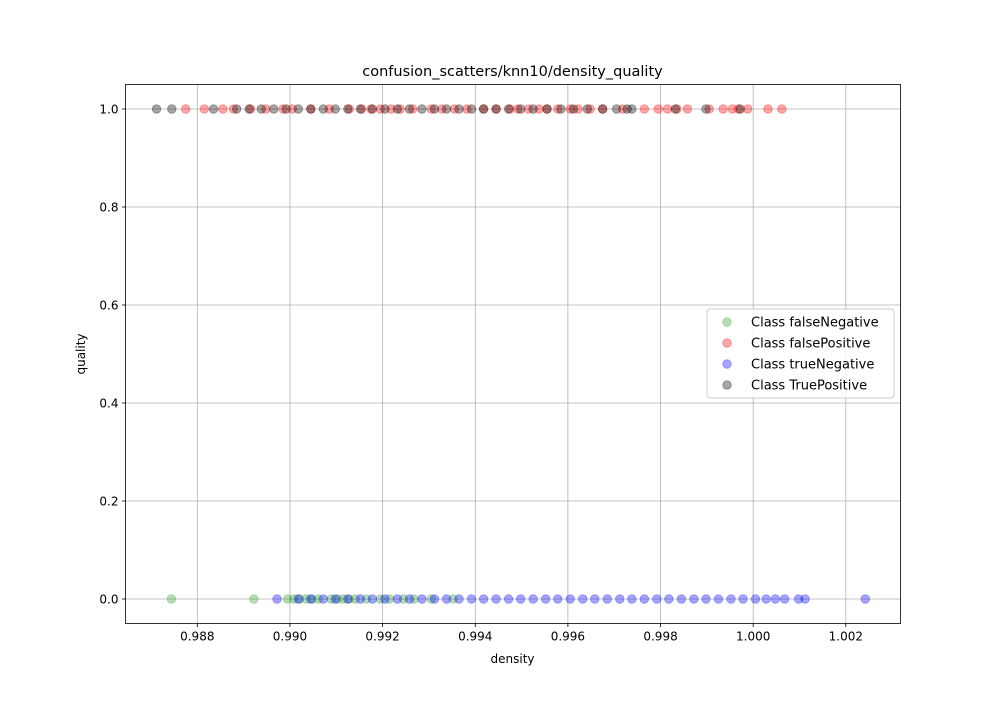  I want to click on series-1-points, so click(312, 599).